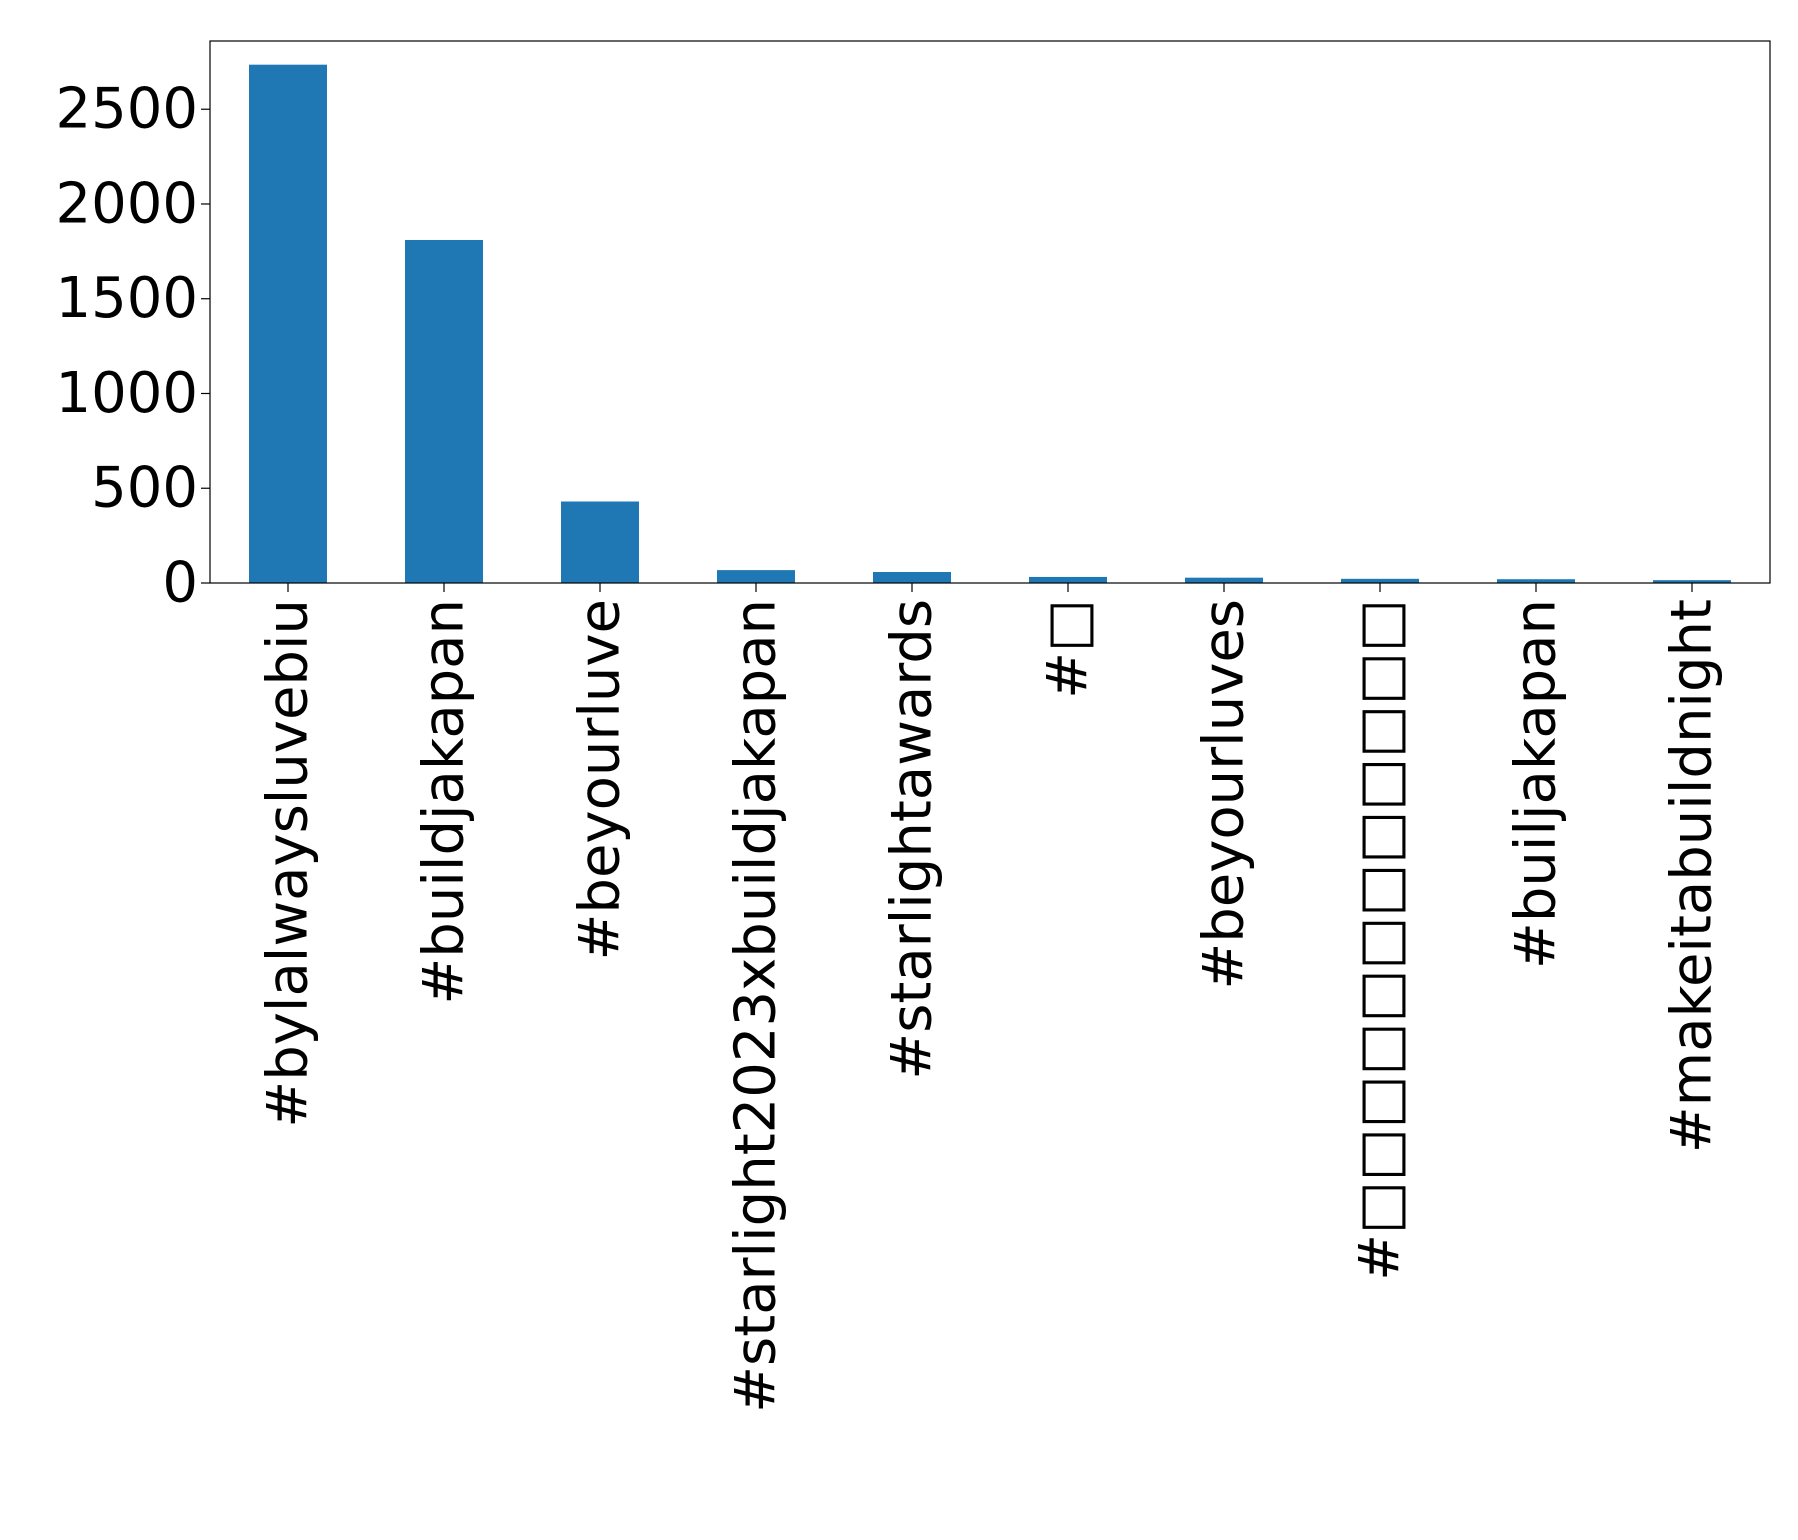  What do you see at coordinates (1068, 649) in the screenshot?
I see `x-tick-label-5: #□` at bounding box center [1068, 649].